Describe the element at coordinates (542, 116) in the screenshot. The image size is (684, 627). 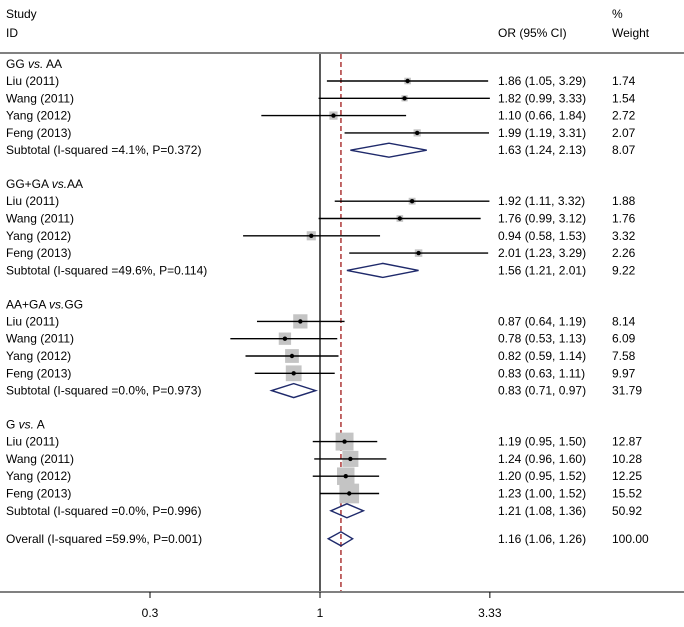
I see `study-ci-value: 1.10 (0.66, 1.84)` at that location.